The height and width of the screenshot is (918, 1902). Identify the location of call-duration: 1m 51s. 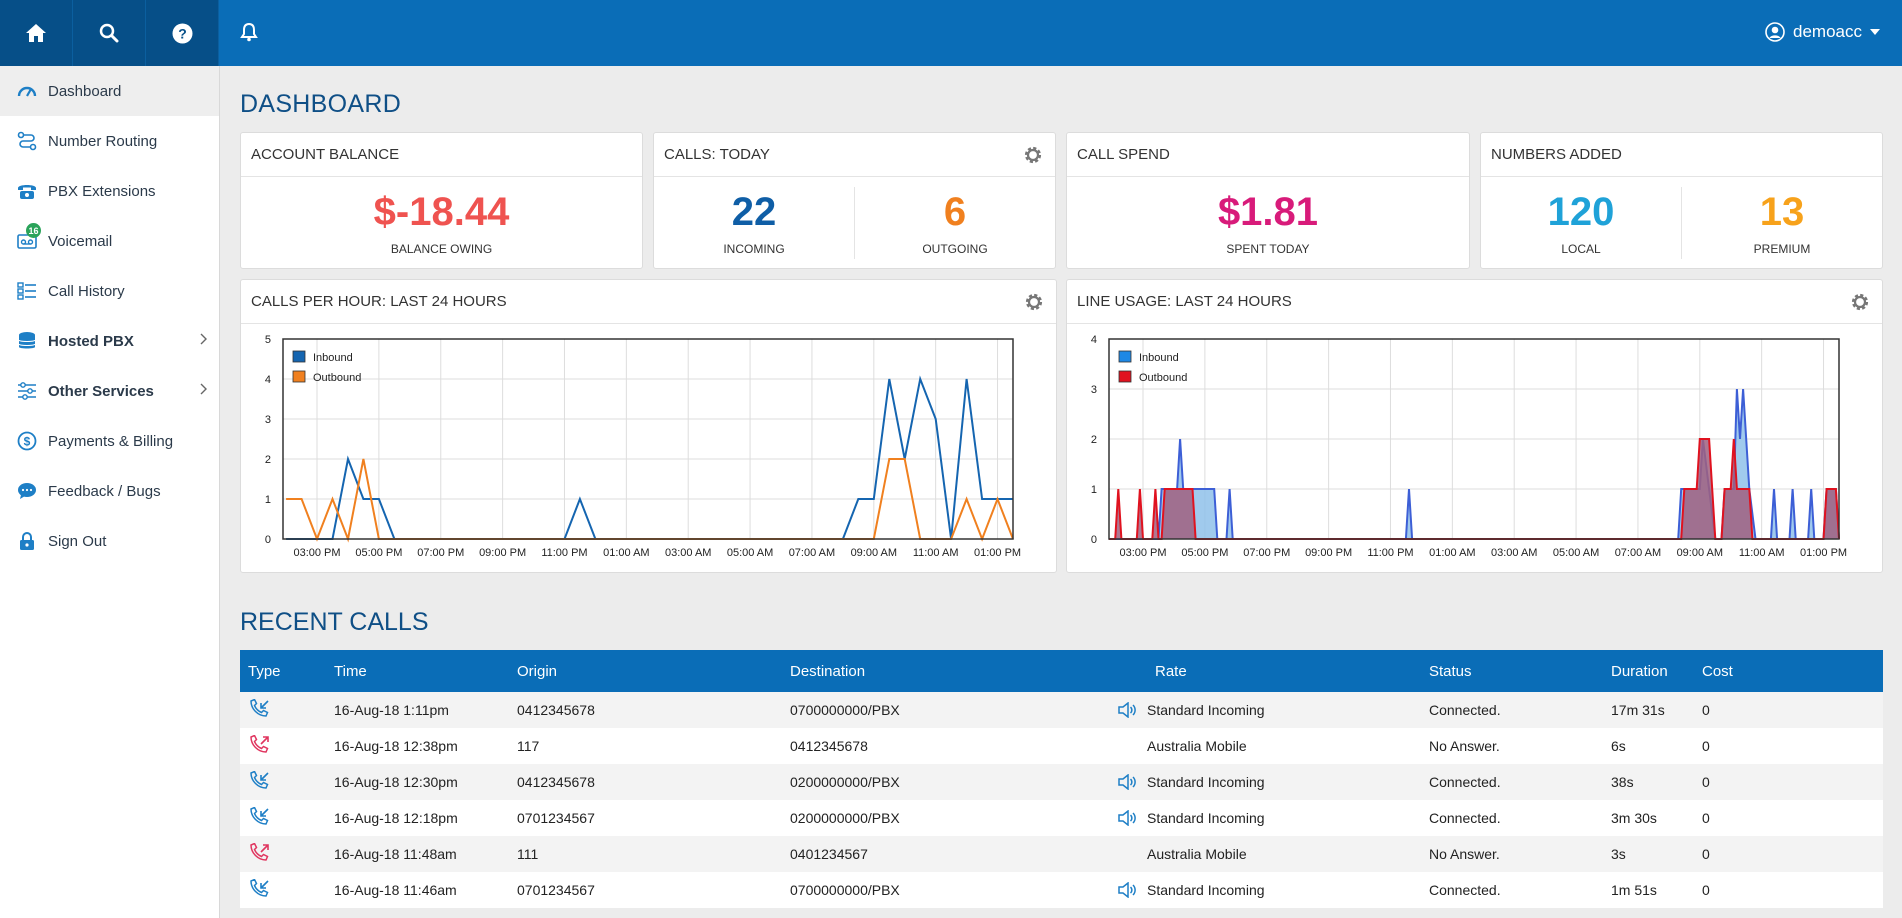
(1648, 890).